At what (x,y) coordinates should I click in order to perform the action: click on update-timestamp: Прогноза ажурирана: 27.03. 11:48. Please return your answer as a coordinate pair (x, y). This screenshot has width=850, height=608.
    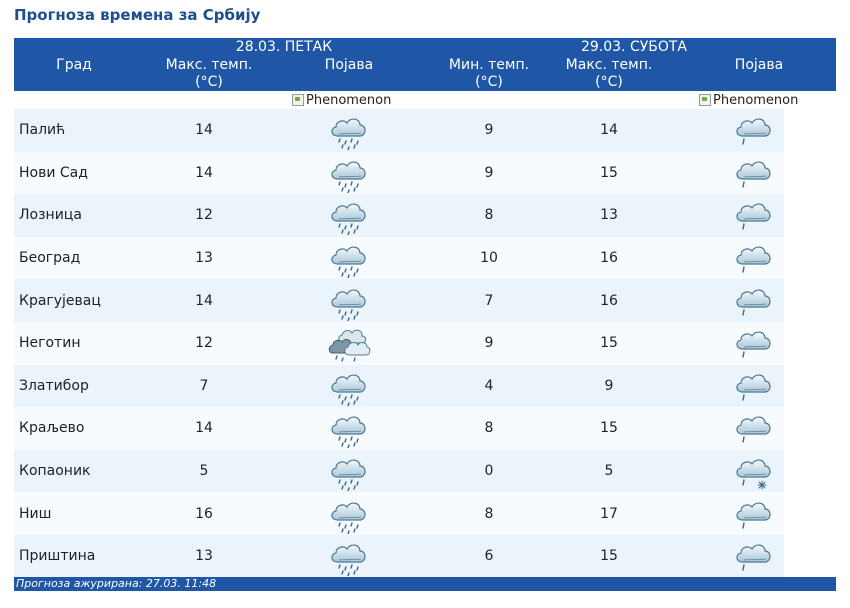
    Looking at the image, I should click on (116, 583).